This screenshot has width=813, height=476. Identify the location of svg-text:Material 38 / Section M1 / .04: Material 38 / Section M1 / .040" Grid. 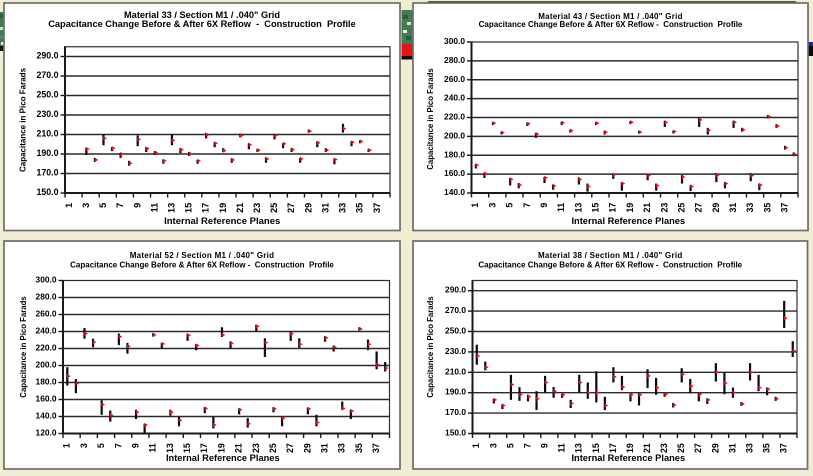
(610, 255).